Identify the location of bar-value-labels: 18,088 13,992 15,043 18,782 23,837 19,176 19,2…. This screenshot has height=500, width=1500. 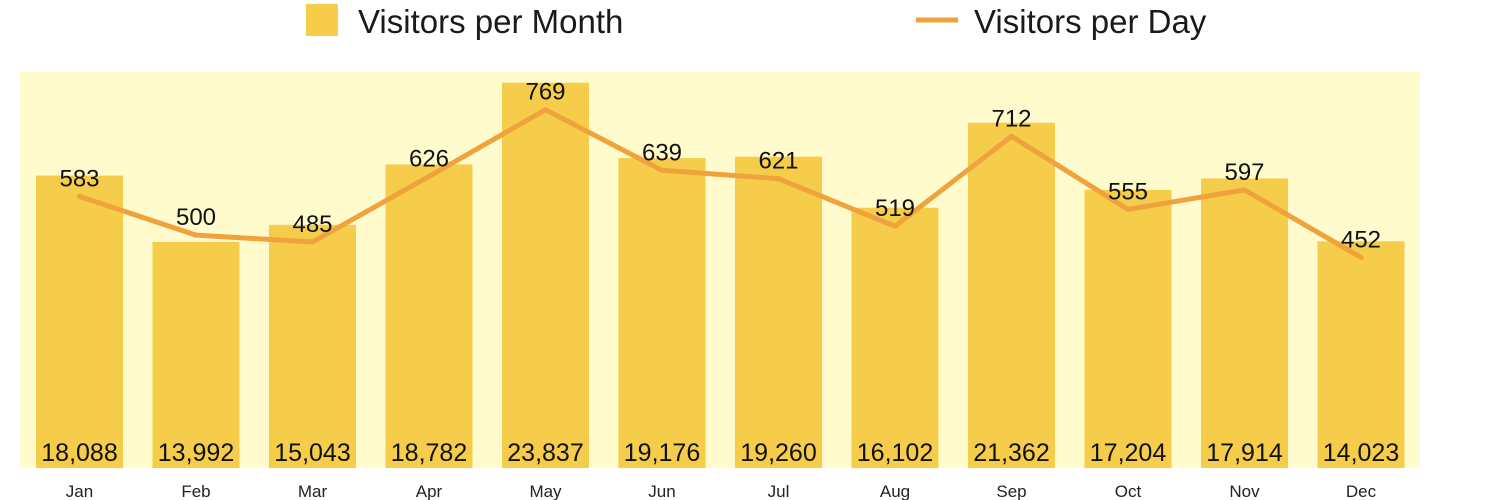
(720, 453).